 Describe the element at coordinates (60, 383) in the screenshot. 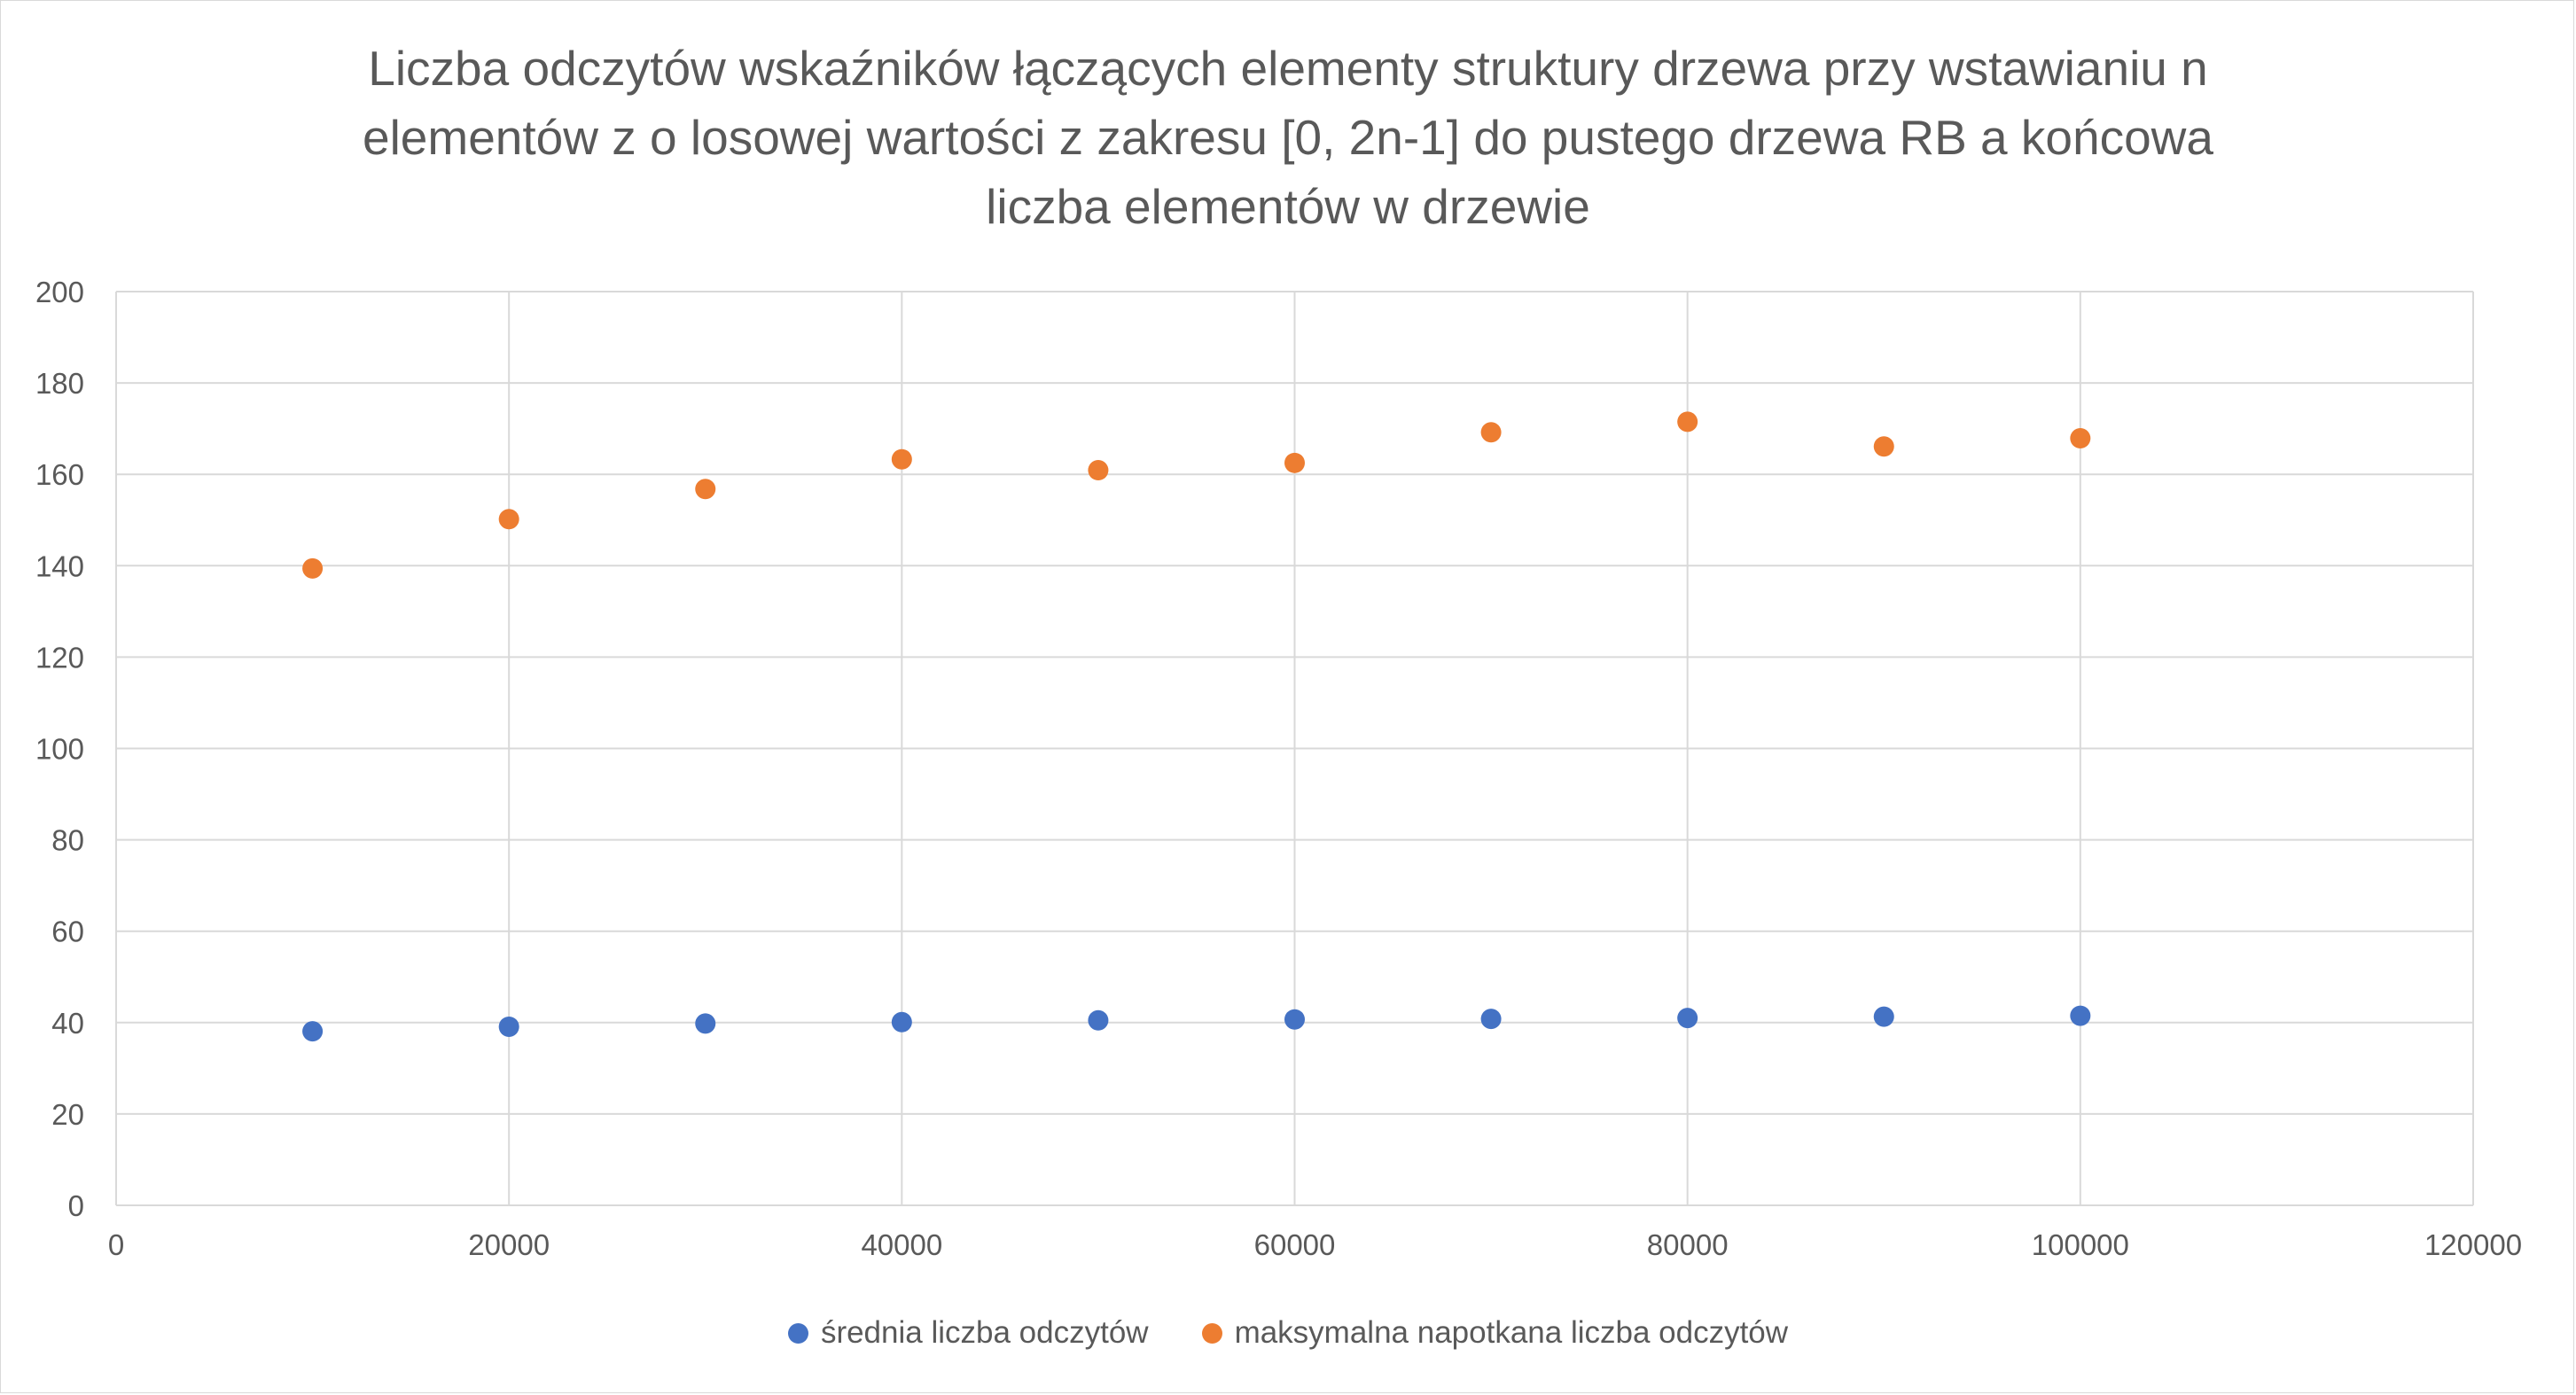

I see `y-tick-label-180: 180` at that location.